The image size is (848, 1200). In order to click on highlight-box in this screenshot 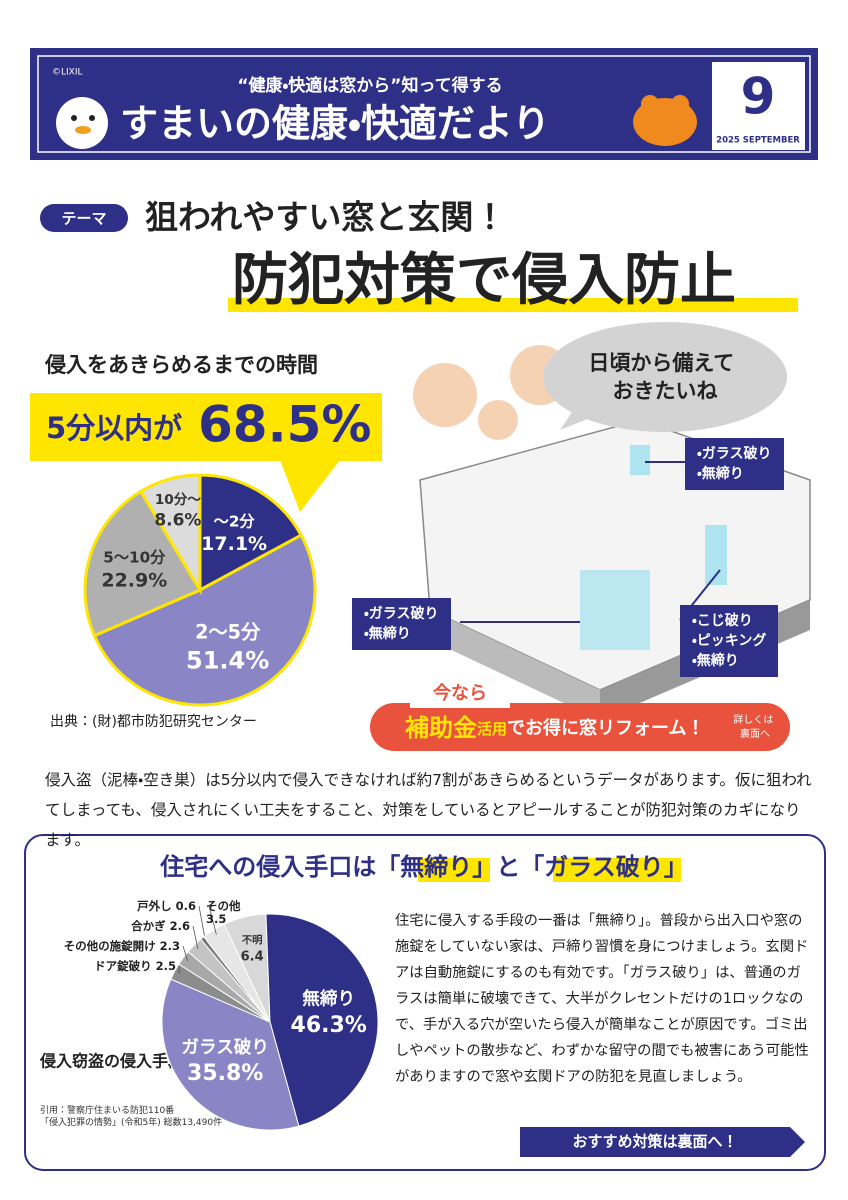, I will do `click(206, 427)`.